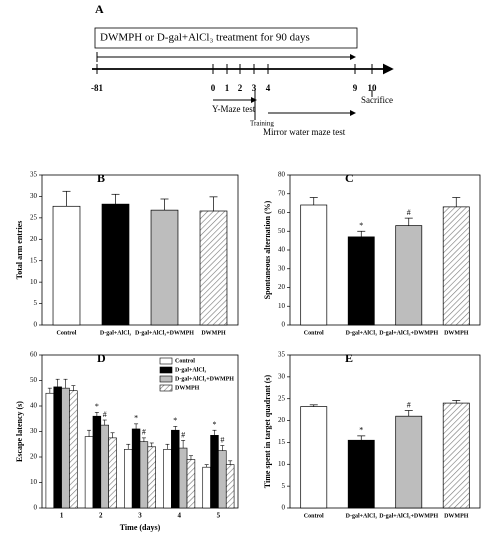 The height and width of the screenshot is (550, 495). What do you see at coordinates (267, 431) in the screenshot?
I see `y-axis-label: Time spent in target quadrant (s)` at bounding box center [267, 431].